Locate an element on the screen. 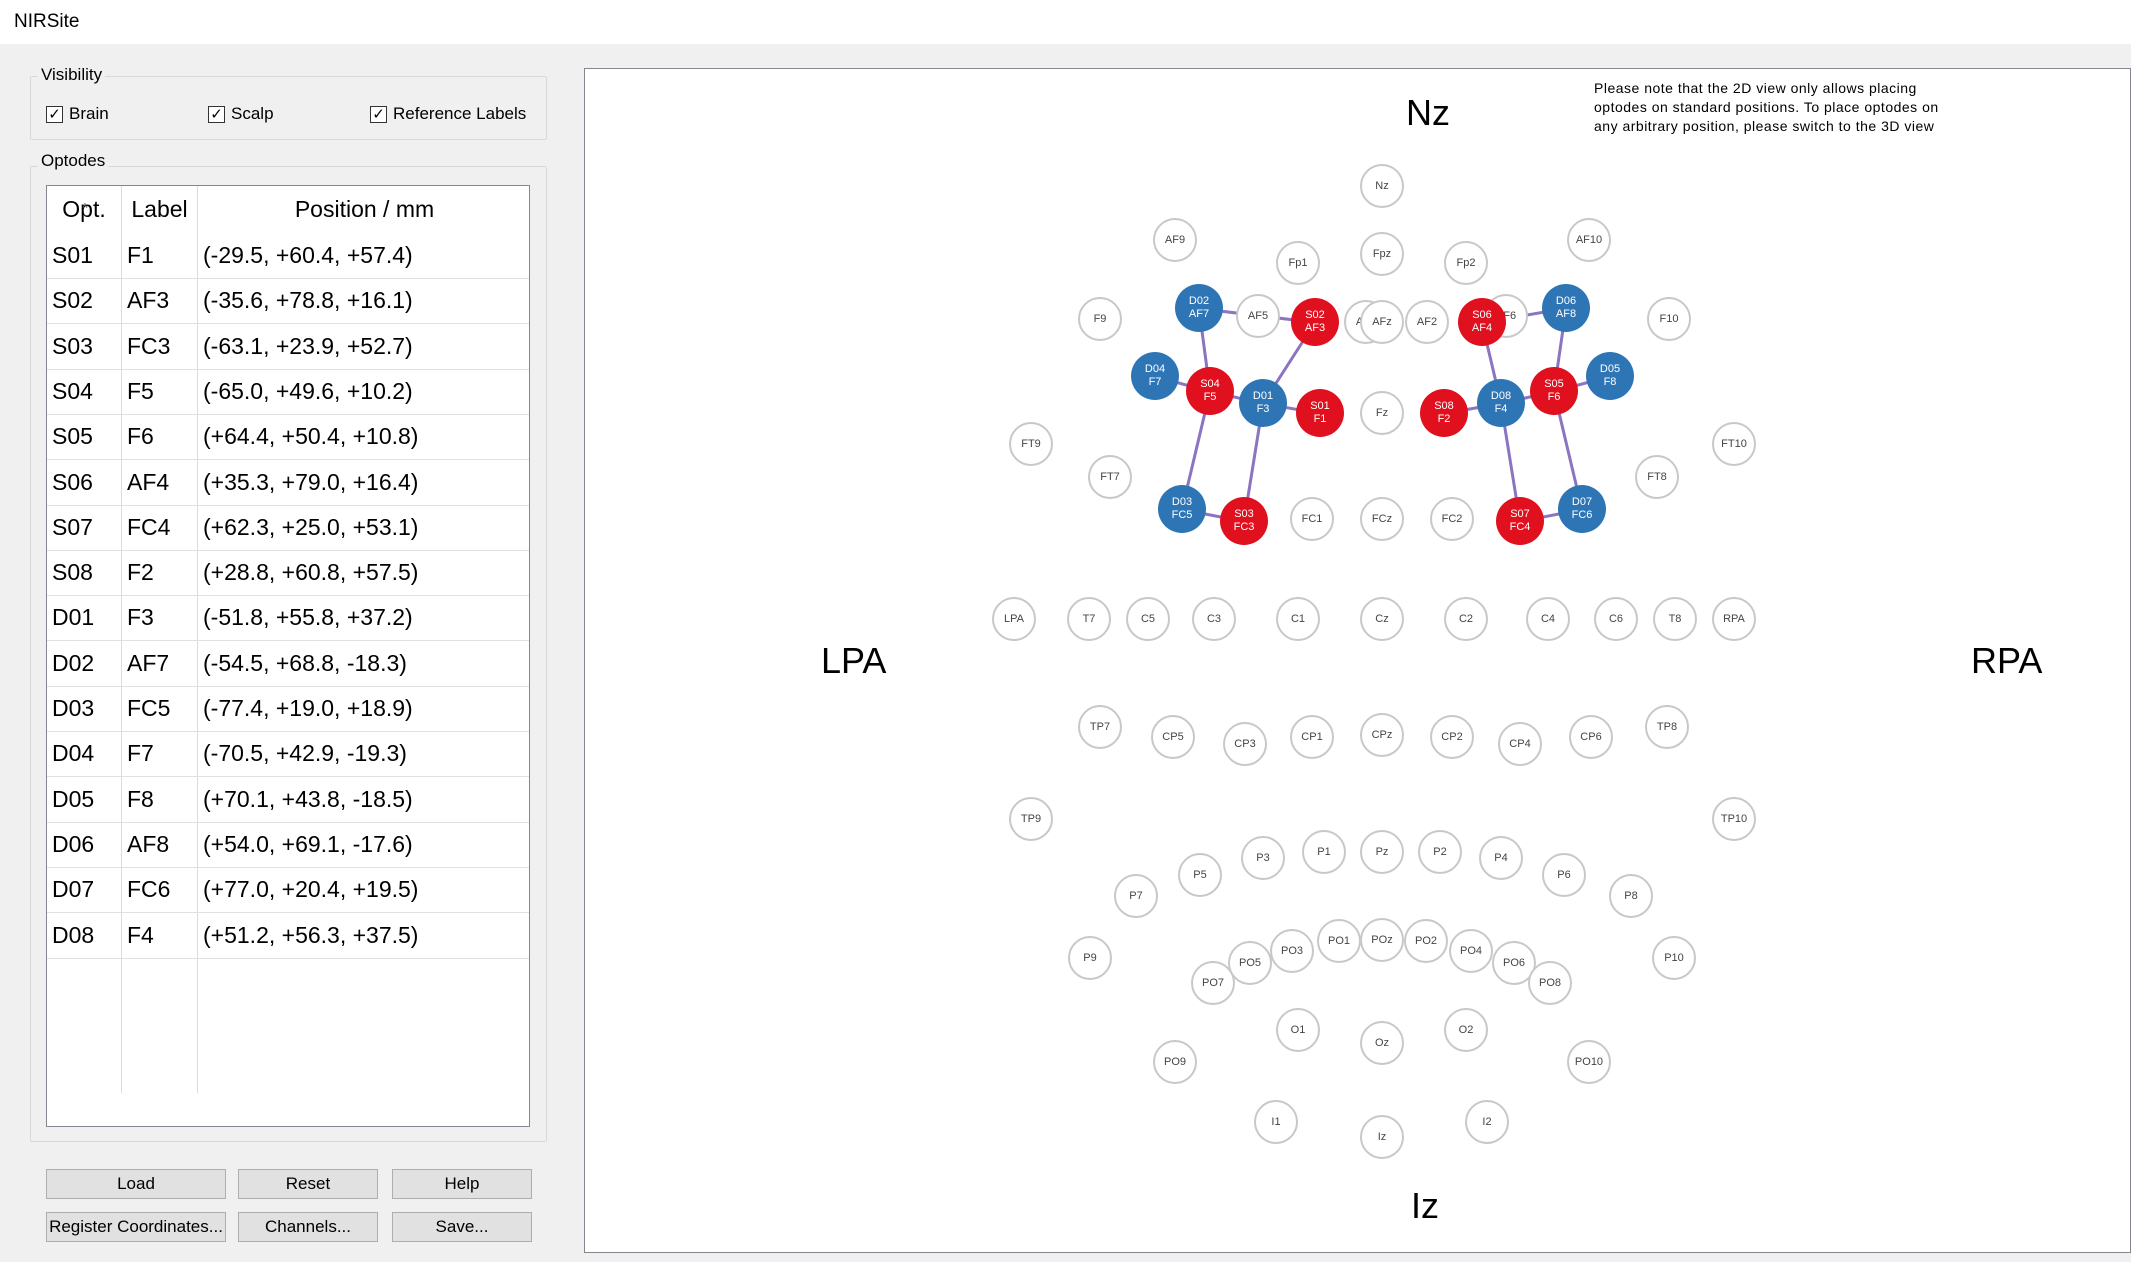 This screenshot has height=1262, width=2131. table-row: S03 FC3 (-63.1, +23.9, +52.7) is located at coordinates (288, 347).